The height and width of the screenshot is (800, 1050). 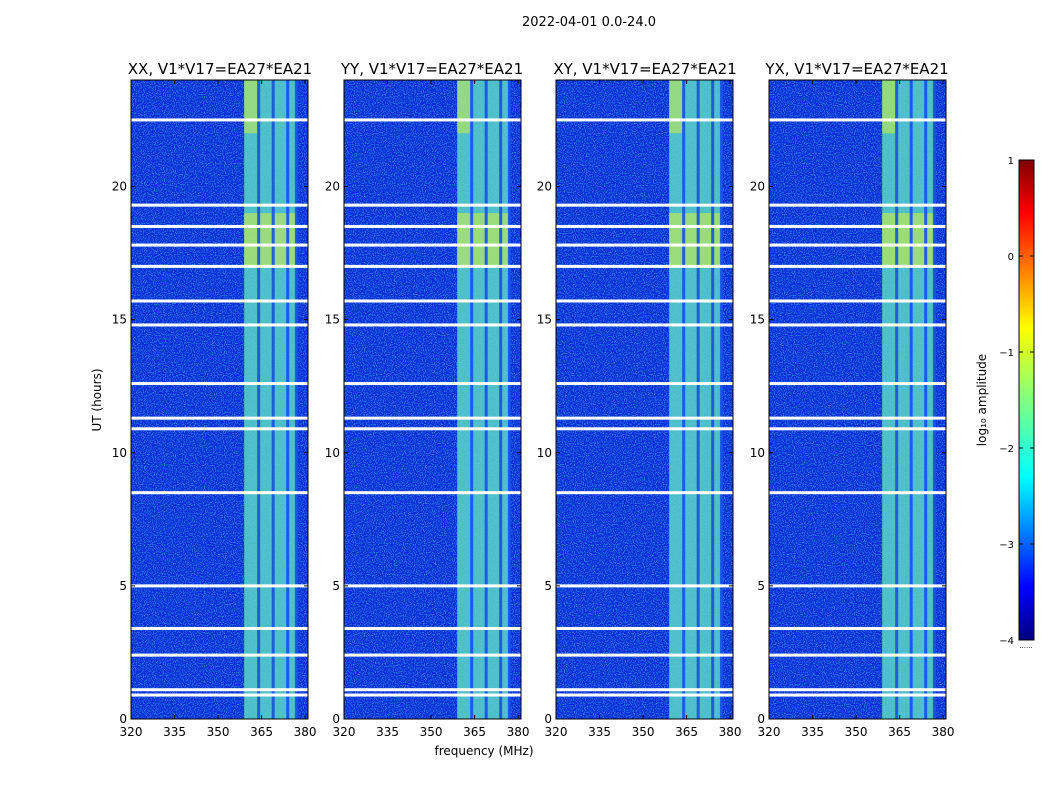 I want to click on y-axis-label: UT (hours), so click(x=97, y=399).